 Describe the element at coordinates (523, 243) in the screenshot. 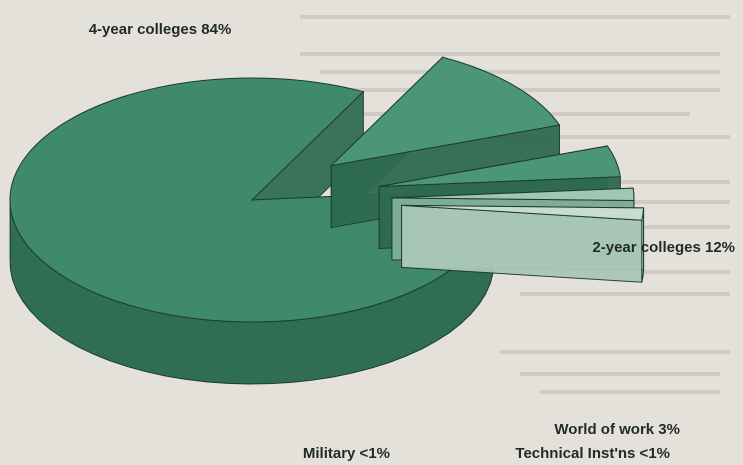

I see `pie-slice-military` at that location.